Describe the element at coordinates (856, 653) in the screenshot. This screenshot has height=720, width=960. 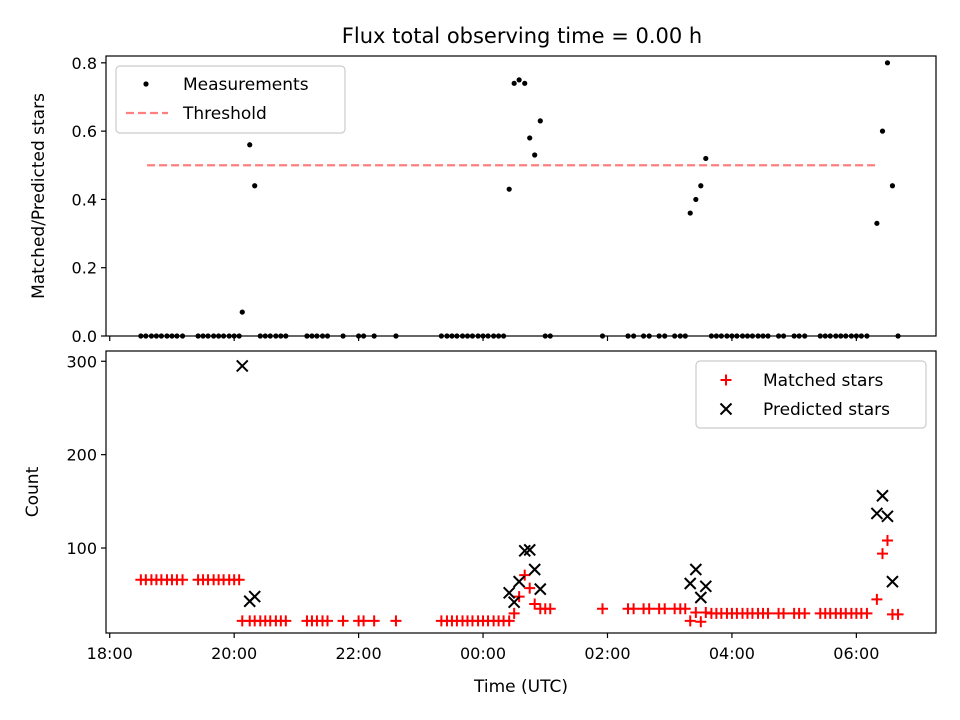
I see `x-tick-label: 06:00` at that location.